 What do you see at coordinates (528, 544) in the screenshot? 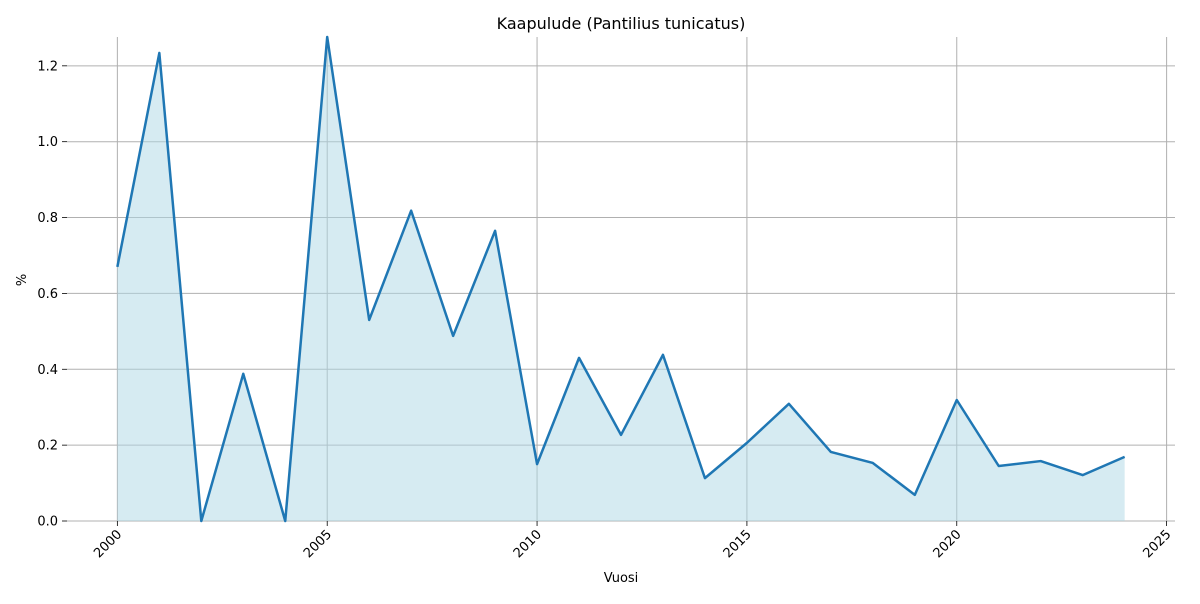
I see `x-tick-label: 2010` at bounding box center [528, 544].